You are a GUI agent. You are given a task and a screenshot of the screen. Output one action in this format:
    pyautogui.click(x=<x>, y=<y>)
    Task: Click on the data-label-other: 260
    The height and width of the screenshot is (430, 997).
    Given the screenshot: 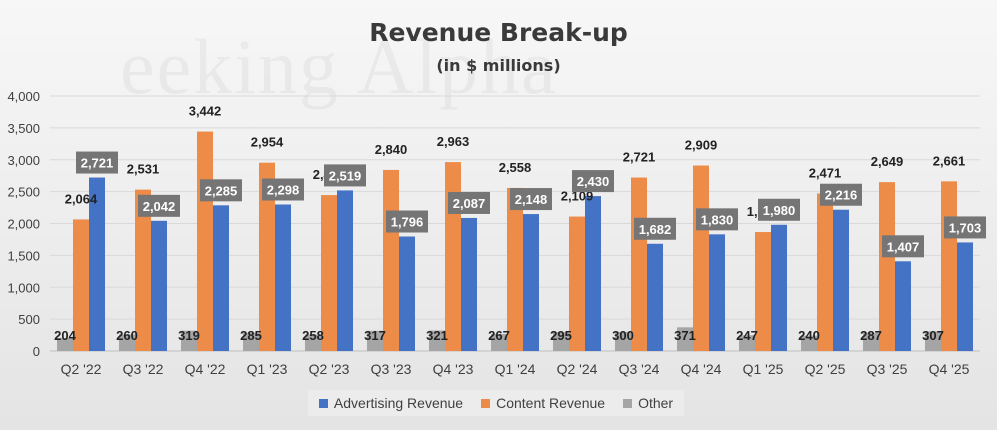 What is the action you would take?
    pyautogui.click(x=127, y=335)
    